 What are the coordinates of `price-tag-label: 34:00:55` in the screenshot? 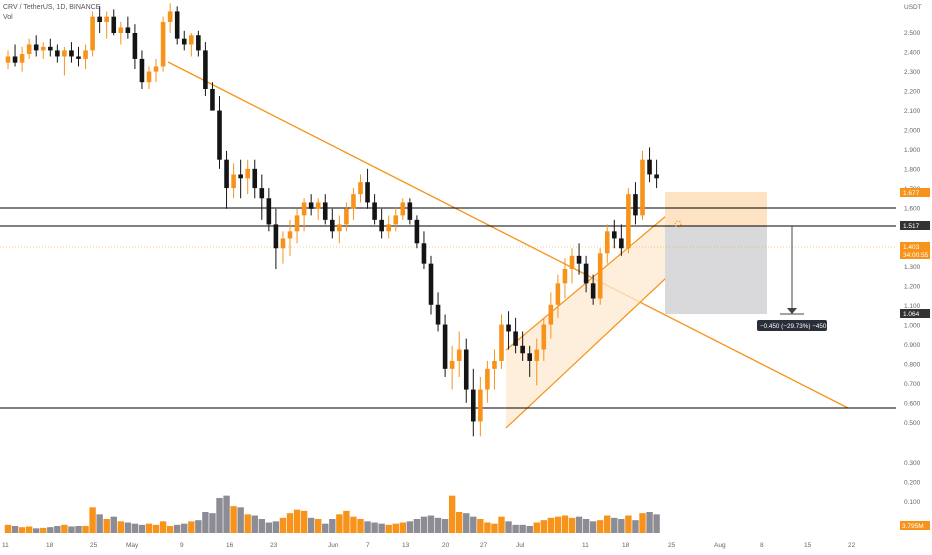 It's located at (916, 255).